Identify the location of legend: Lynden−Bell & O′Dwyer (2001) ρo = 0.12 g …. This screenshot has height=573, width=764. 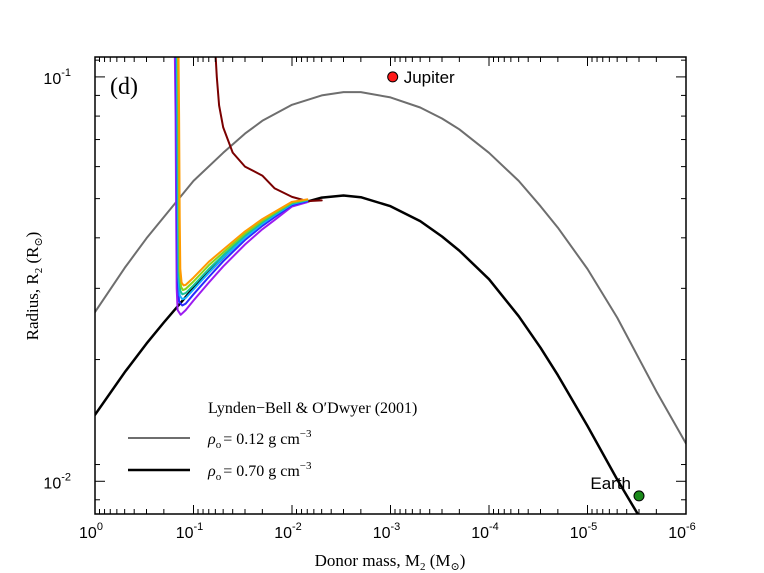
(272, 441).